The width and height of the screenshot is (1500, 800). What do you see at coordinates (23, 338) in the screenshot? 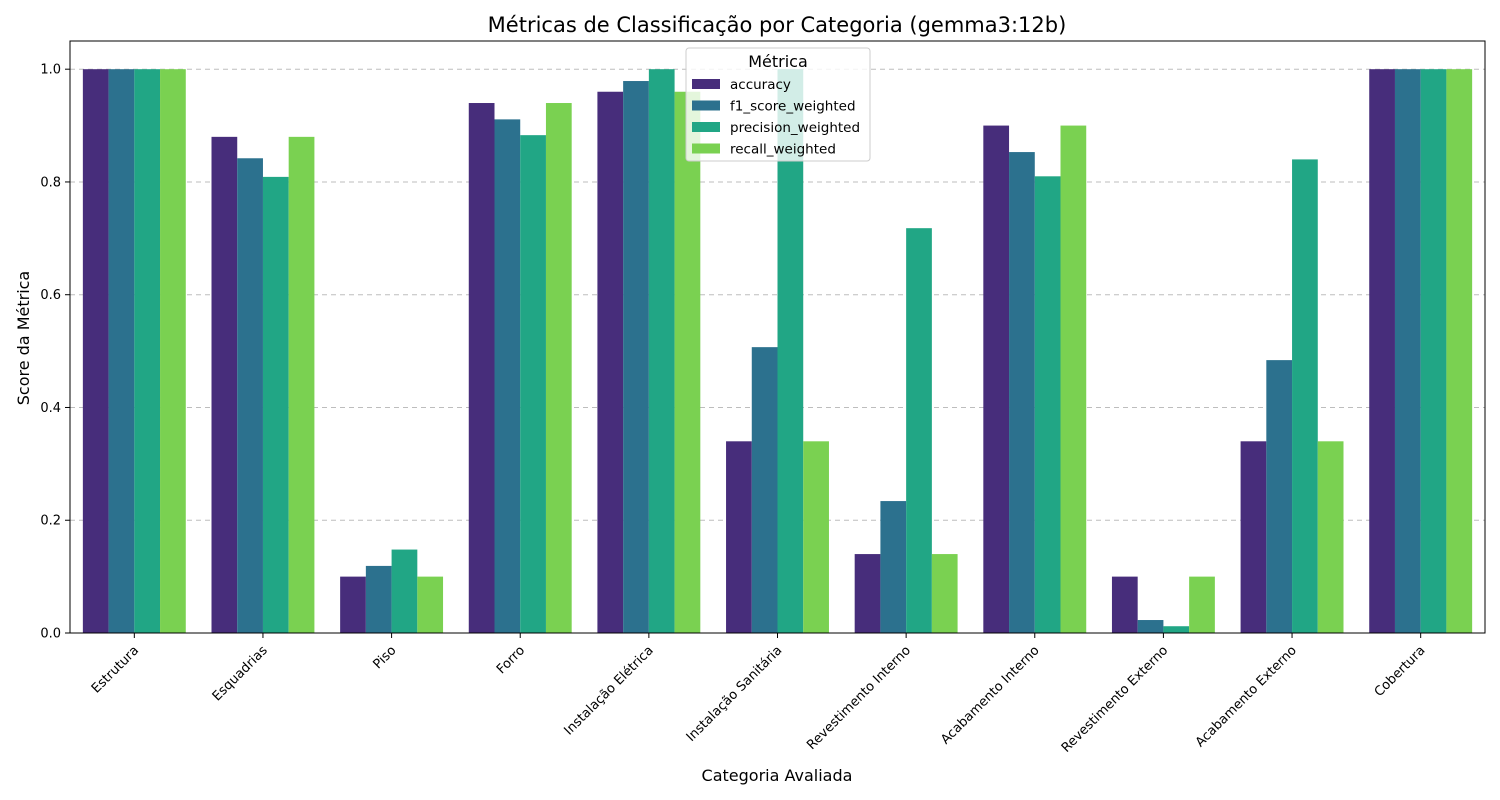
I see `y-axis-label: Score da Métrica` at bounding box center [23, 338].